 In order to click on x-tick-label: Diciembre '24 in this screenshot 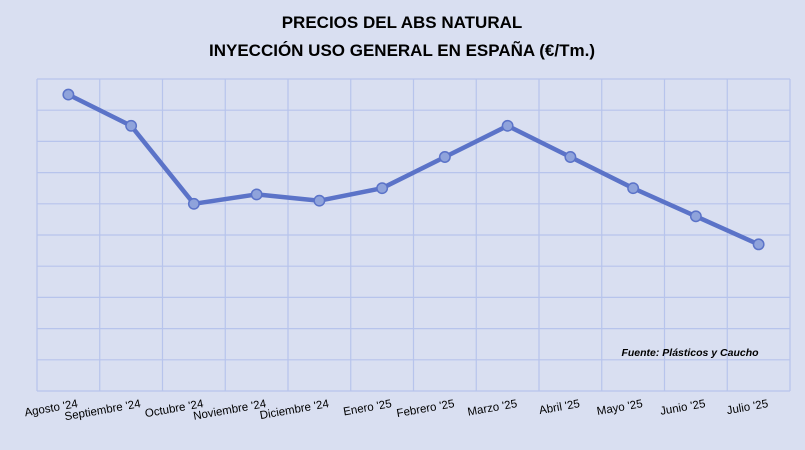, I will do `click(295, 410)`.